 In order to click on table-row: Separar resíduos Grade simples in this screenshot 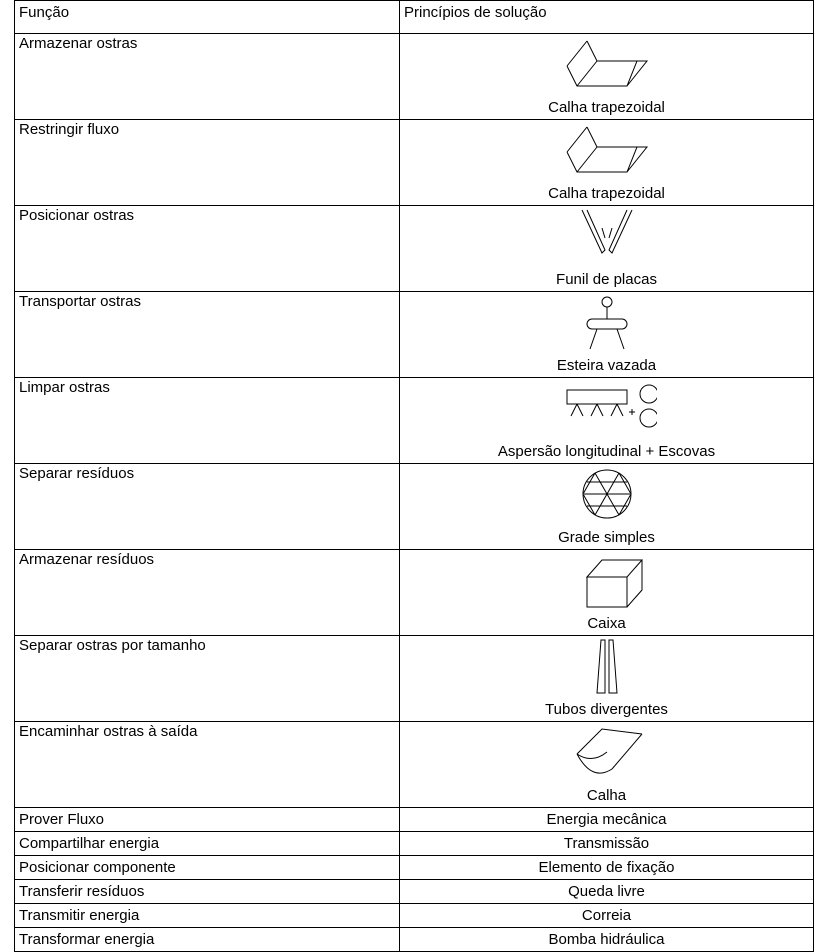, I will do `click(414, 506)`.